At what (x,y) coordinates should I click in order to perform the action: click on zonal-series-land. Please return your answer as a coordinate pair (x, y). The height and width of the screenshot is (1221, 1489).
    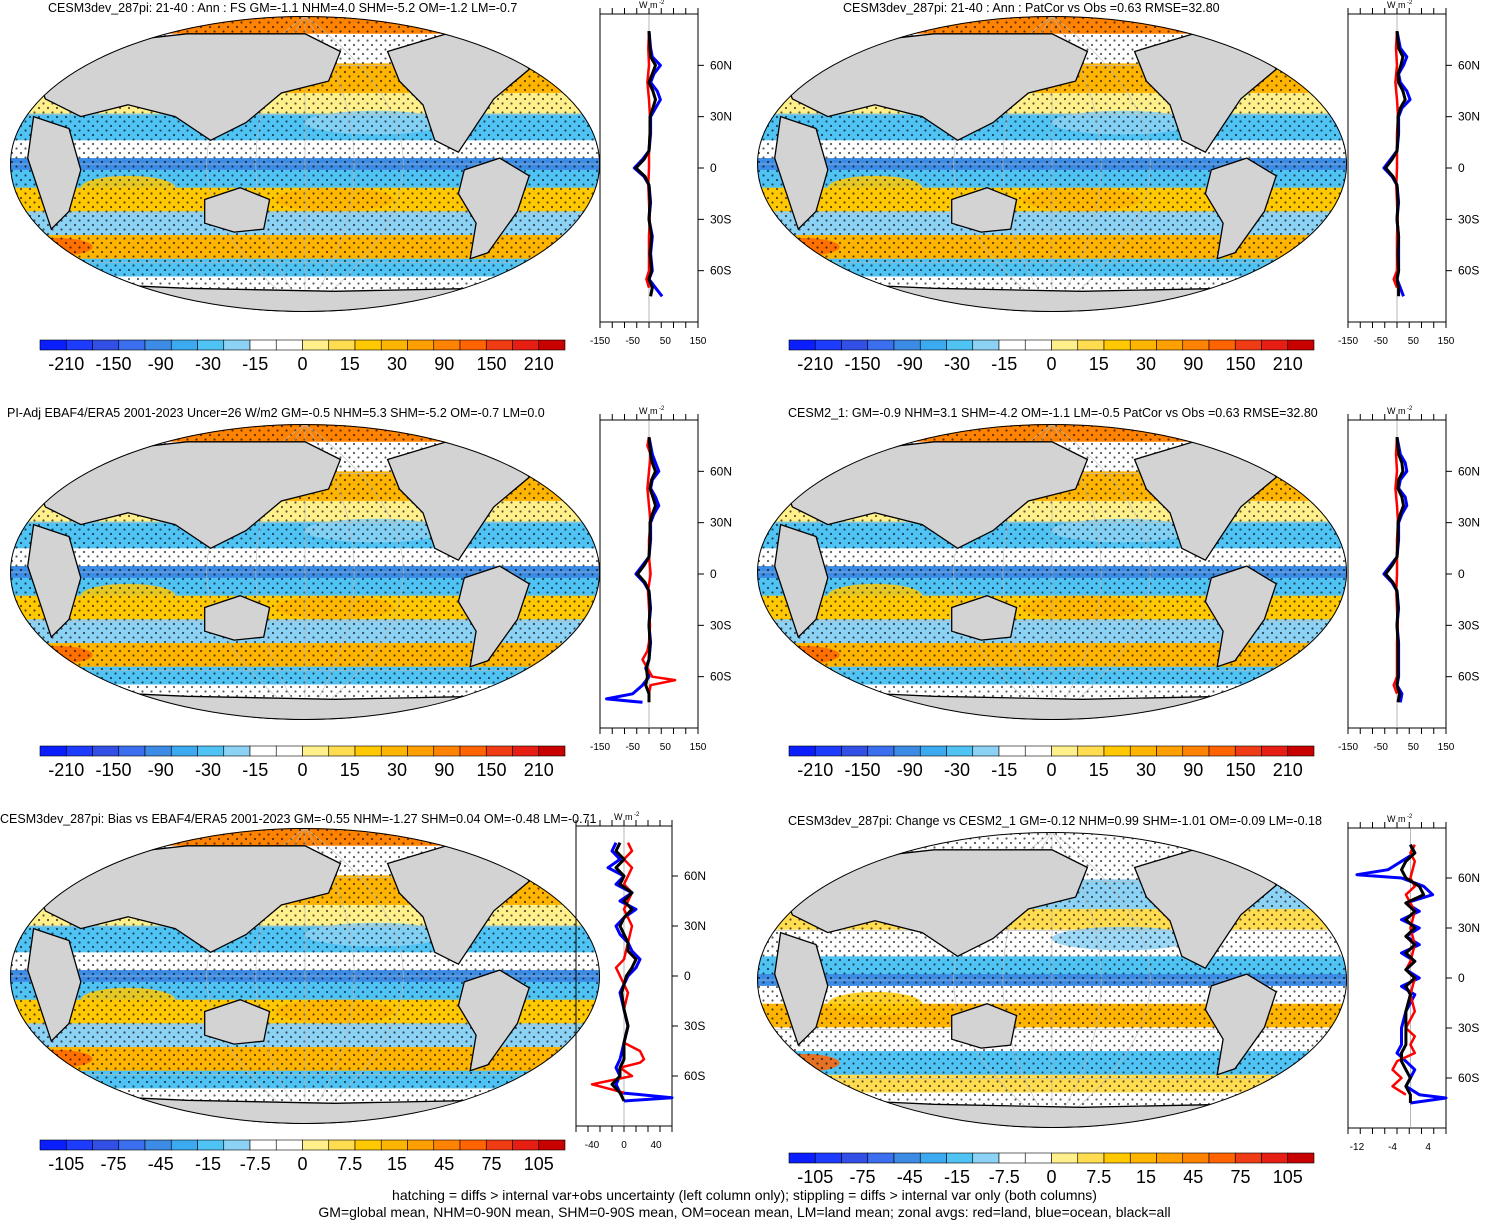
    Looking at the image, I should click on (659, 565).